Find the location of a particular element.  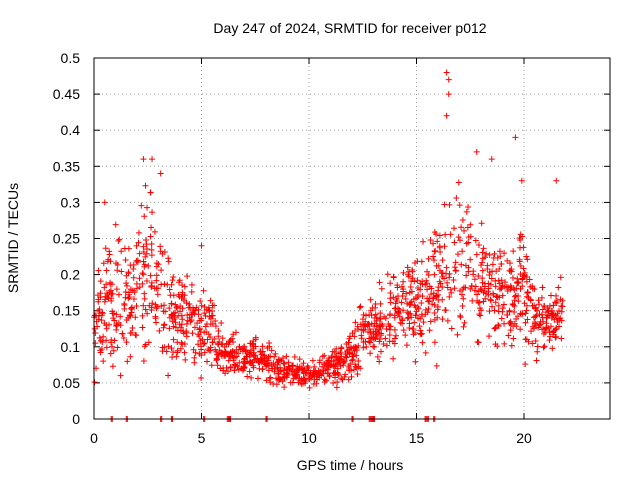

x-tick-label: 15 is located at coordinates (417, 438).